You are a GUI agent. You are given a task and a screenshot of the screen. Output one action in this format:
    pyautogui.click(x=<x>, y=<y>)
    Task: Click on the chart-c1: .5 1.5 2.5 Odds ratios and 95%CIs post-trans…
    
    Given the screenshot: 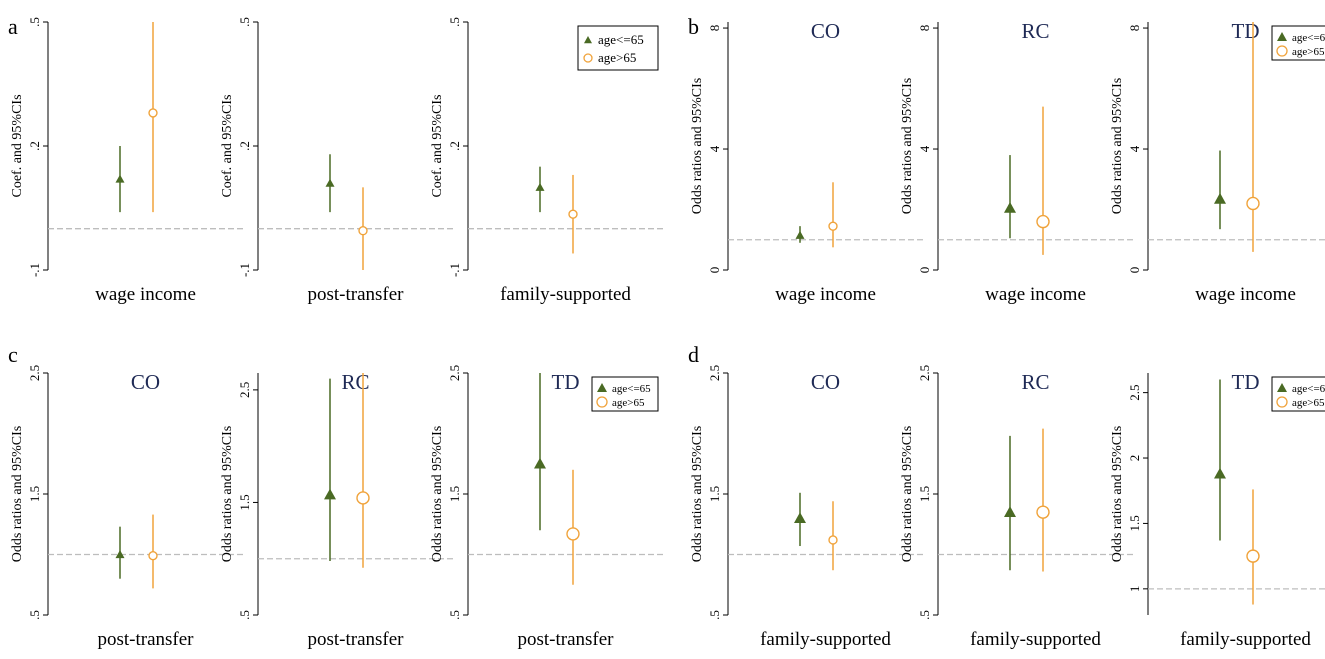 What is the action you would take?
    pyautogui.click(x=126, y=507)
    